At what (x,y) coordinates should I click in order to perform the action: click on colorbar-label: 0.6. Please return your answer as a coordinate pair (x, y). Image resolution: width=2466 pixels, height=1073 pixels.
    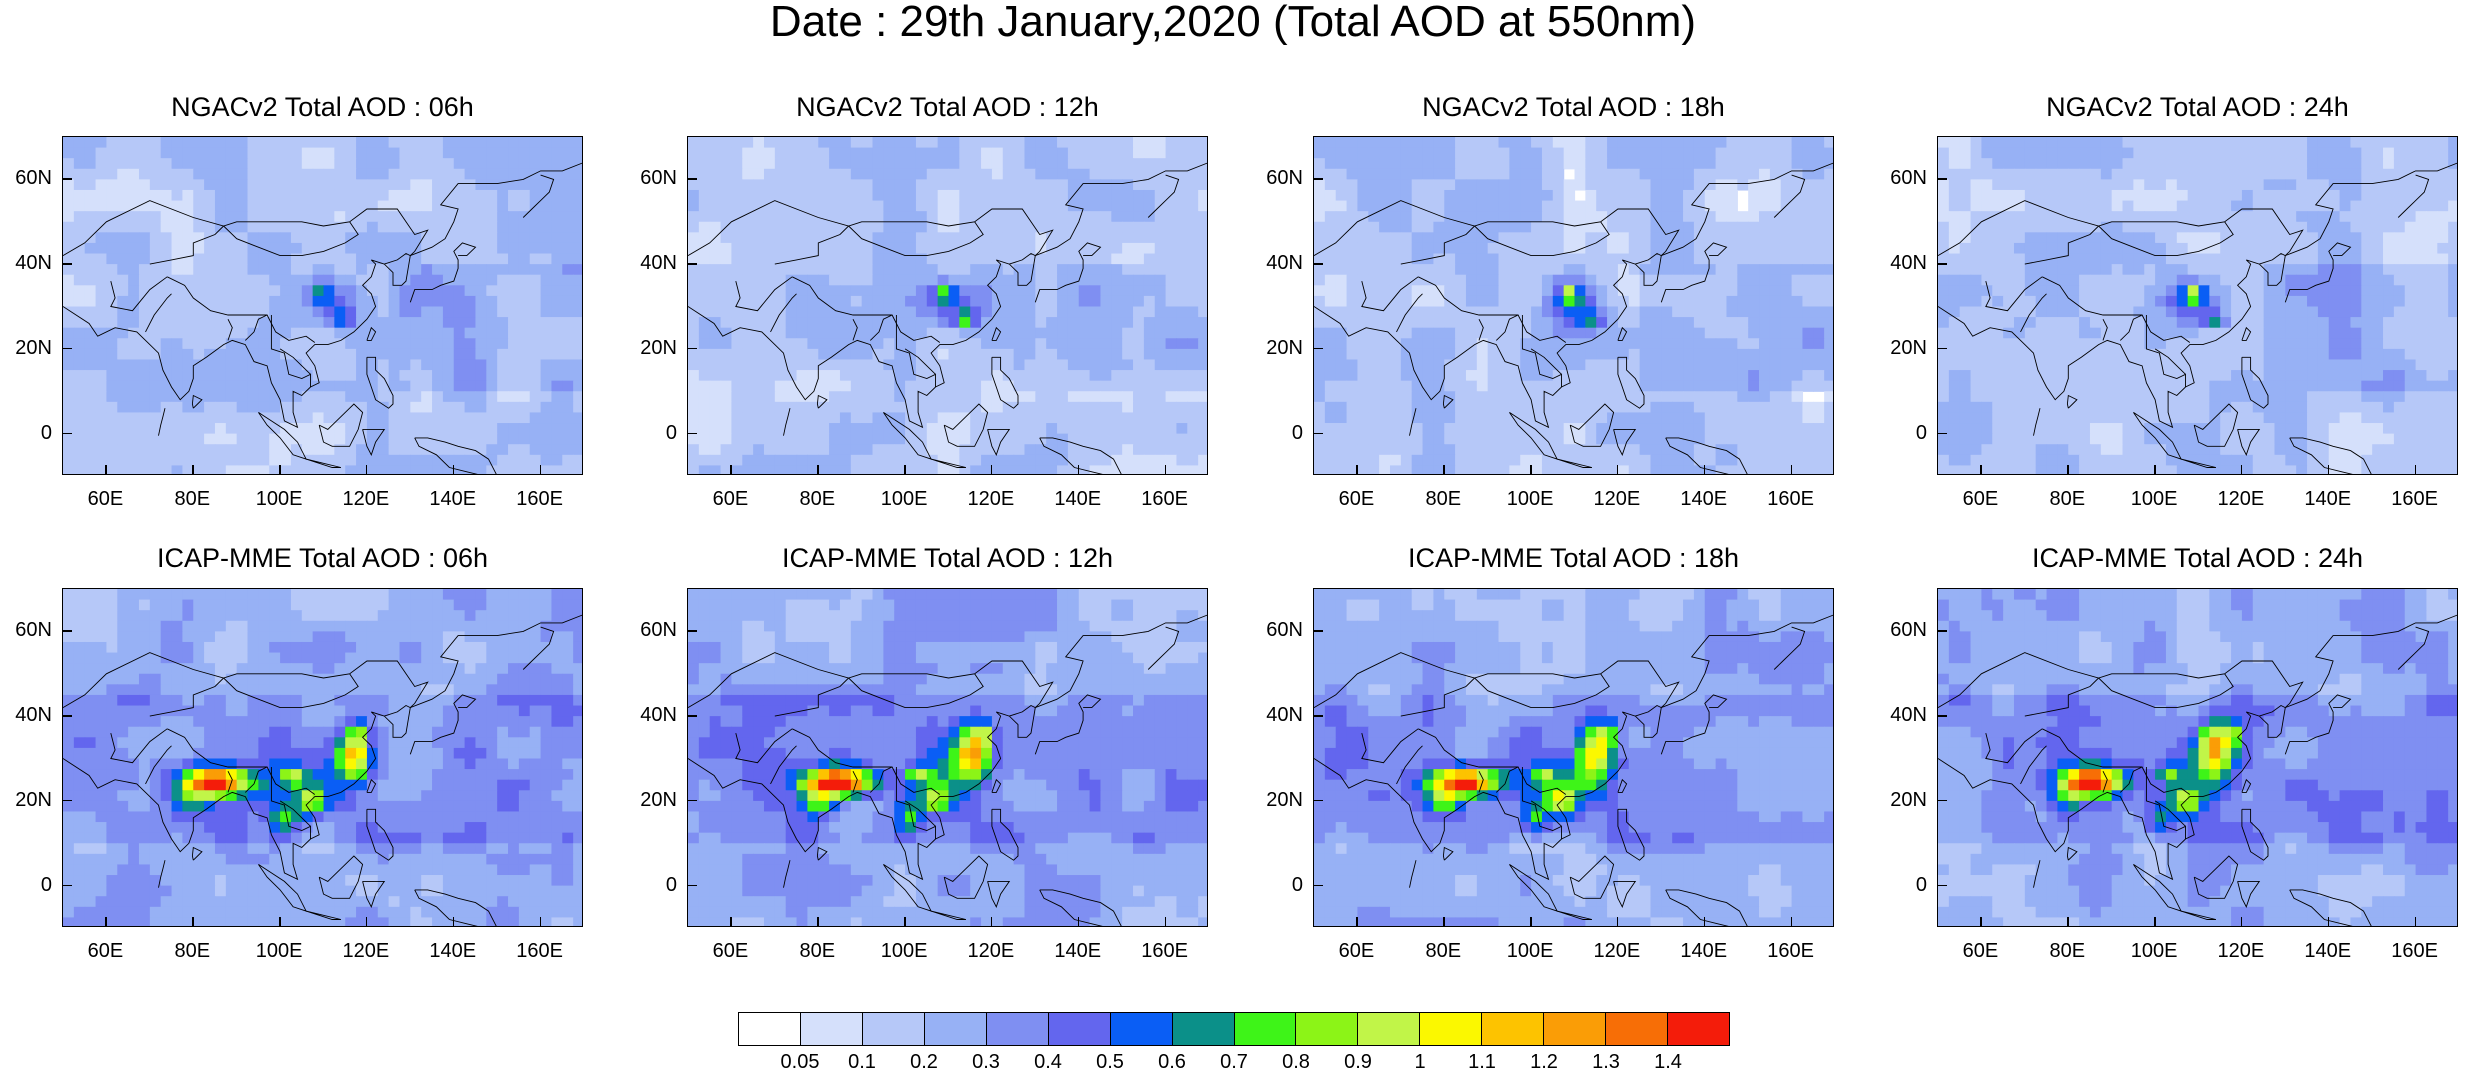
    Looking at the image, I should click on (1172, 1062).